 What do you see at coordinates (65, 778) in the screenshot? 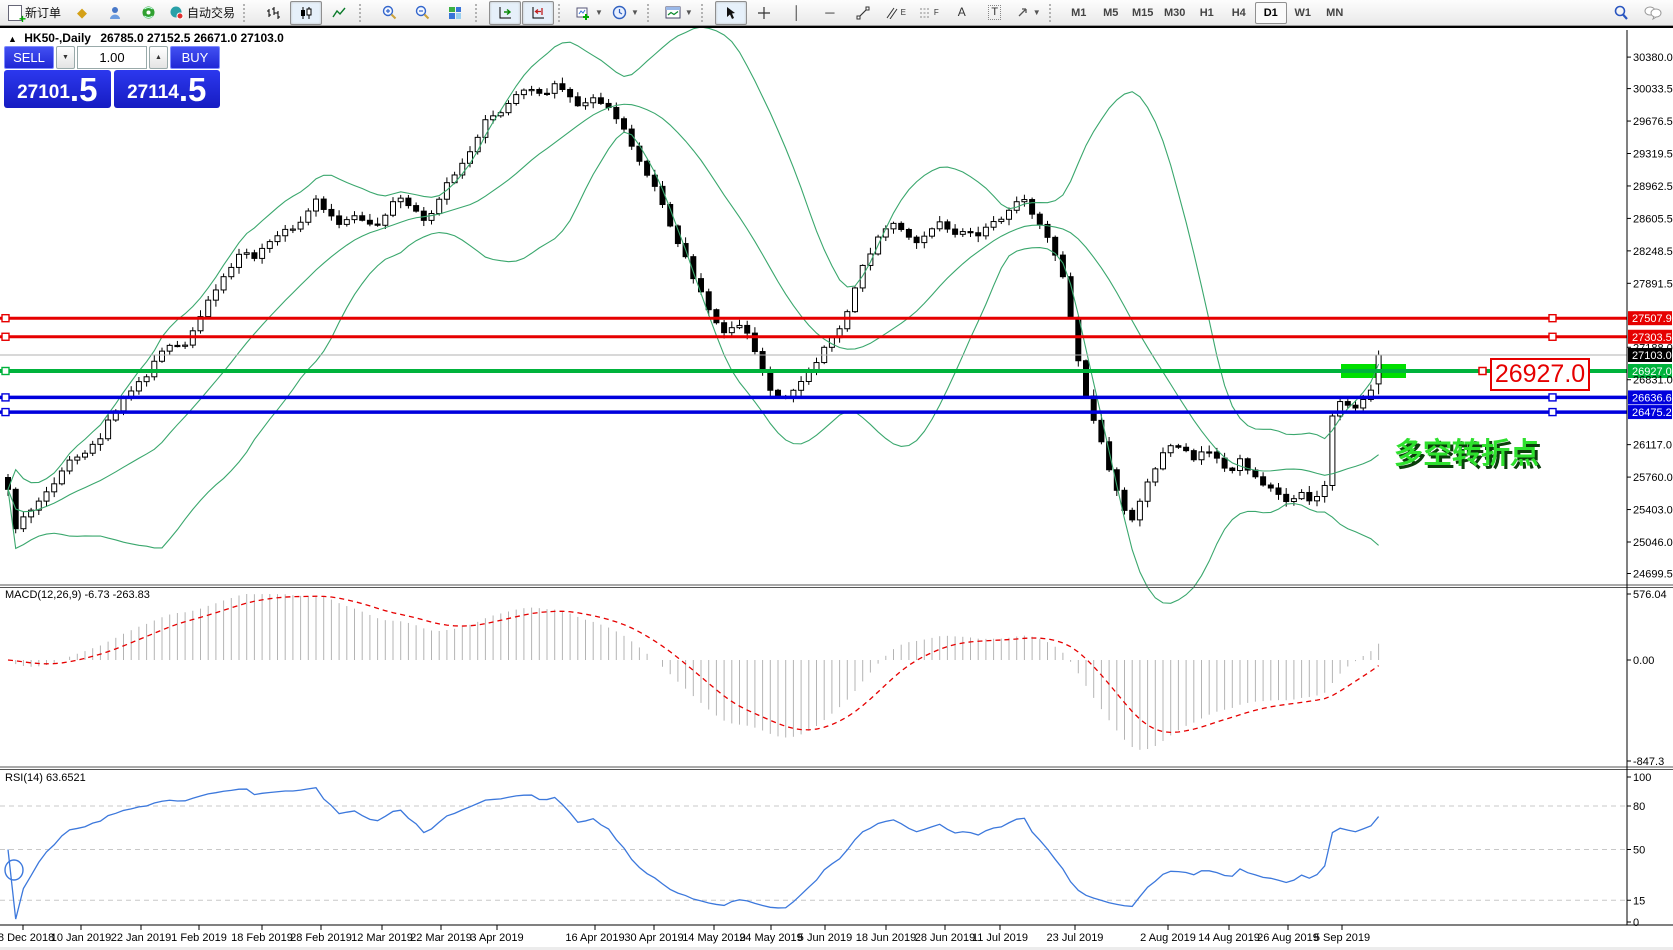
I see `rsi-value: 63.6521` at bounding box center [65, 778].